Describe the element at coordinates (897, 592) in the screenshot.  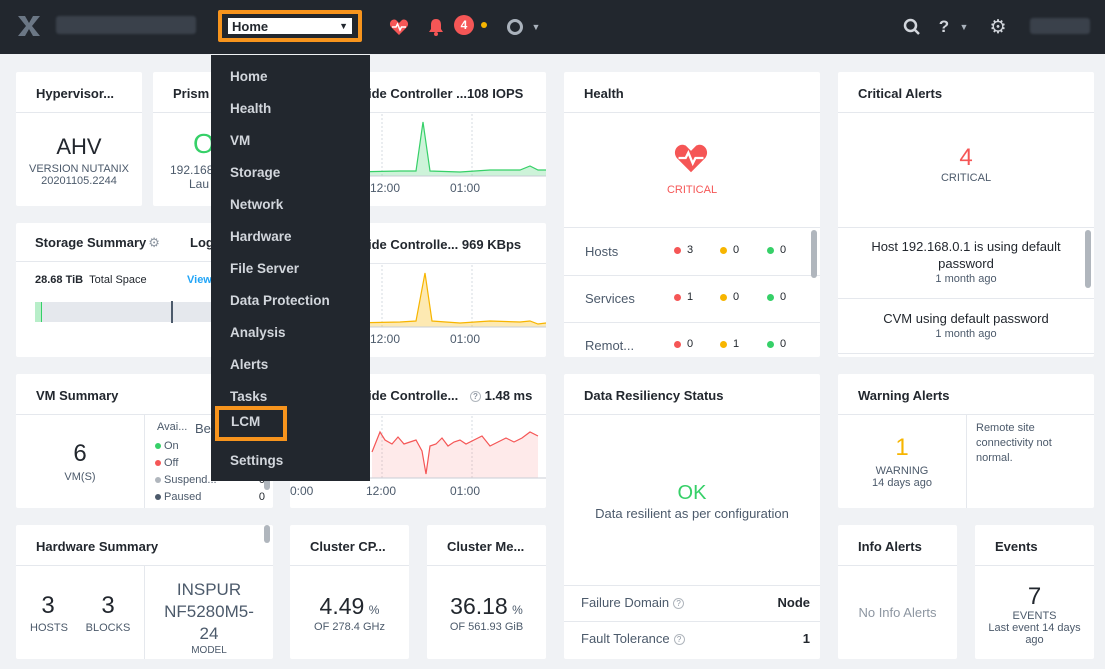
I see `info-alerts-widget: Info Alerts No Info Alerts` at that location.